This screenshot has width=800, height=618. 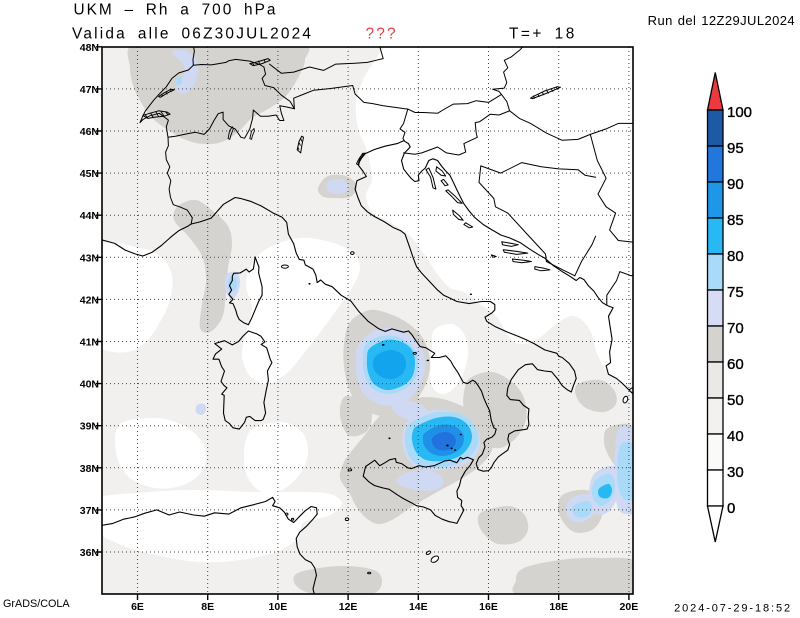 What do you see at coordinates (176, 10) in the screenshot?
I see `svg-text: UKM – Rh a 700 hPa` at bounding box center [176, 10].